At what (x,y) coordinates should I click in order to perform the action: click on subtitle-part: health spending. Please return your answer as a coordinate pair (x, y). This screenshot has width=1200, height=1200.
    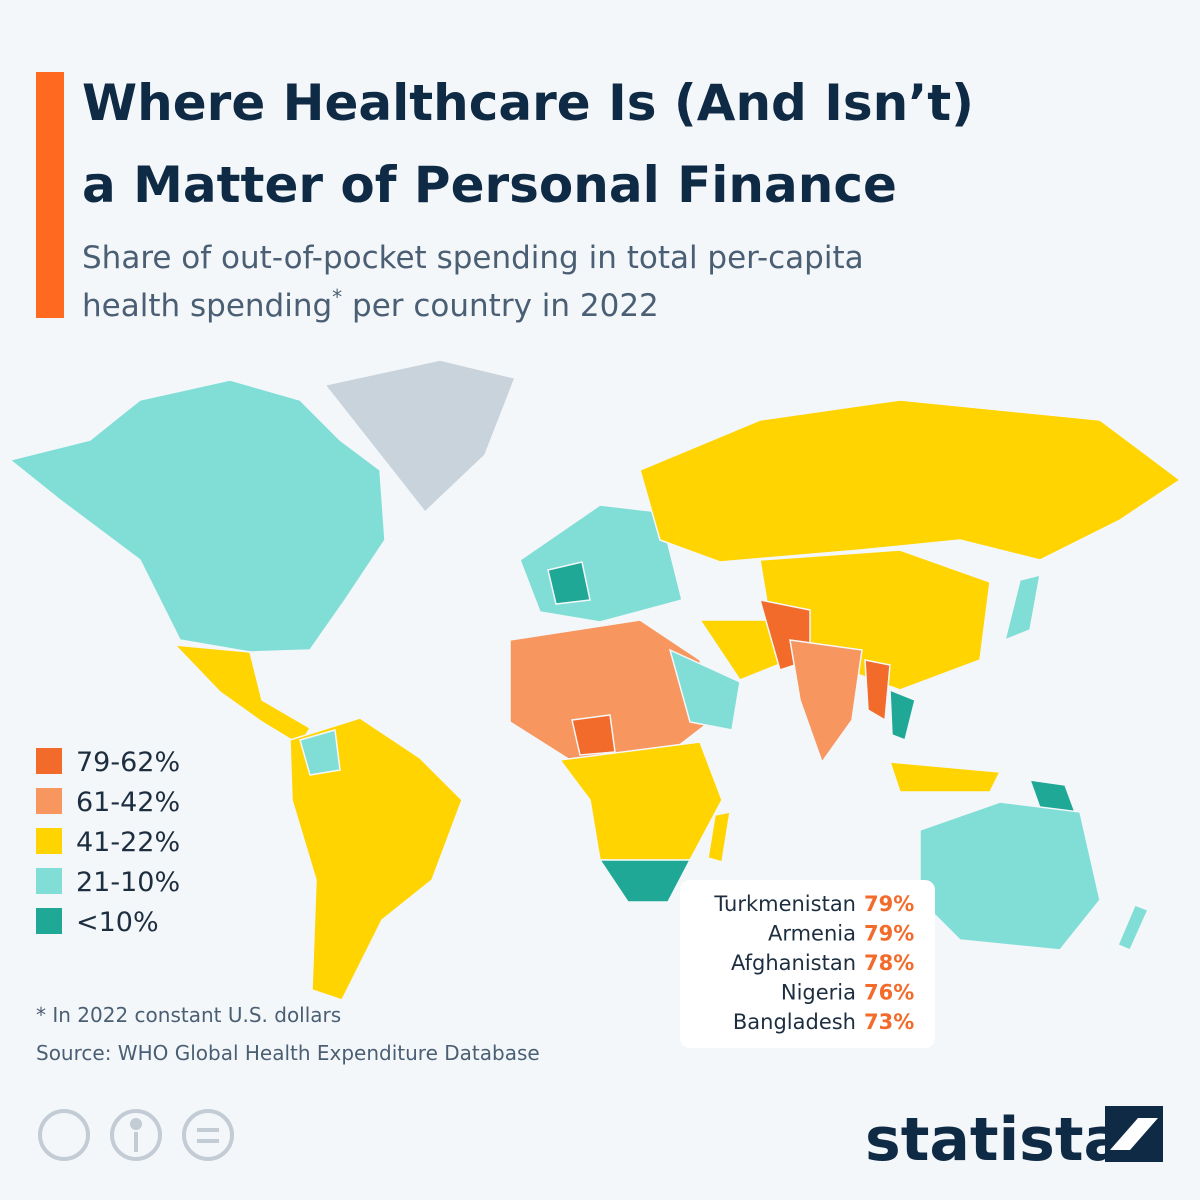
    Looking at the image, I should click on (207, 306).